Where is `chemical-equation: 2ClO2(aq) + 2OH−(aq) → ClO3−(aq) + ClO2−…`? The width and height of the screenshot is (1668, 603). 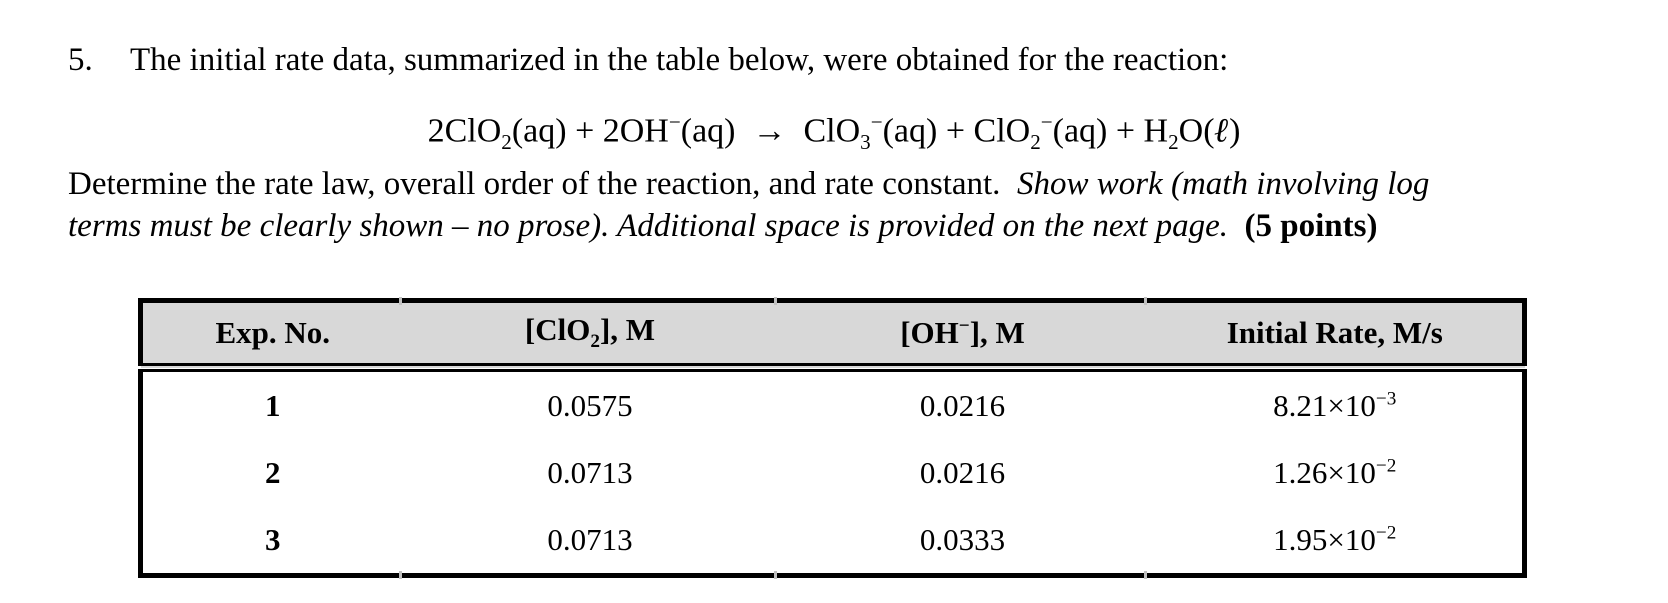
chemical-equation: 2ClO2(aq) + 2OH−(aq) → ClO3−(aq) + ClO2−… is located at coordinates (834, 132).